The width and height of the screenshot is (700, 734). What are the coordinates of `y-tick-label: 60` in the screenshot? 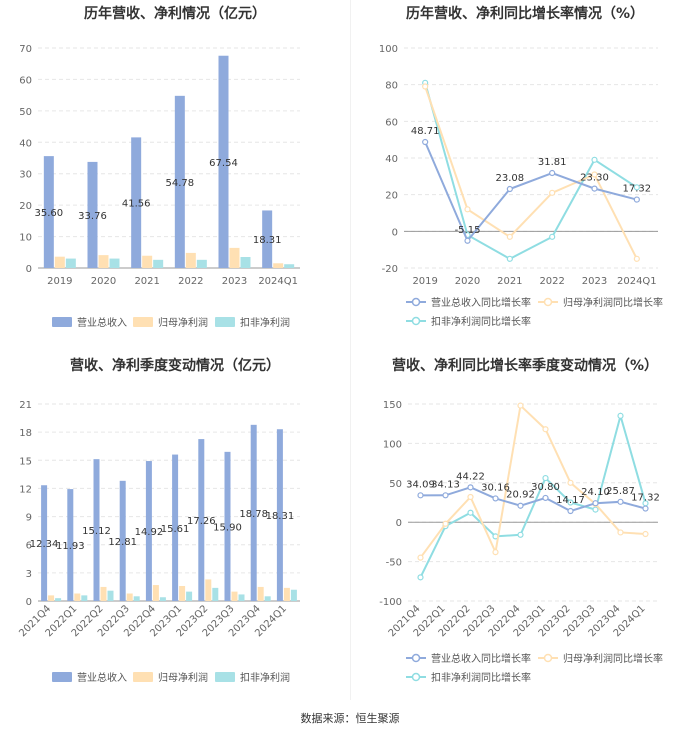 It's located at (391, 122).